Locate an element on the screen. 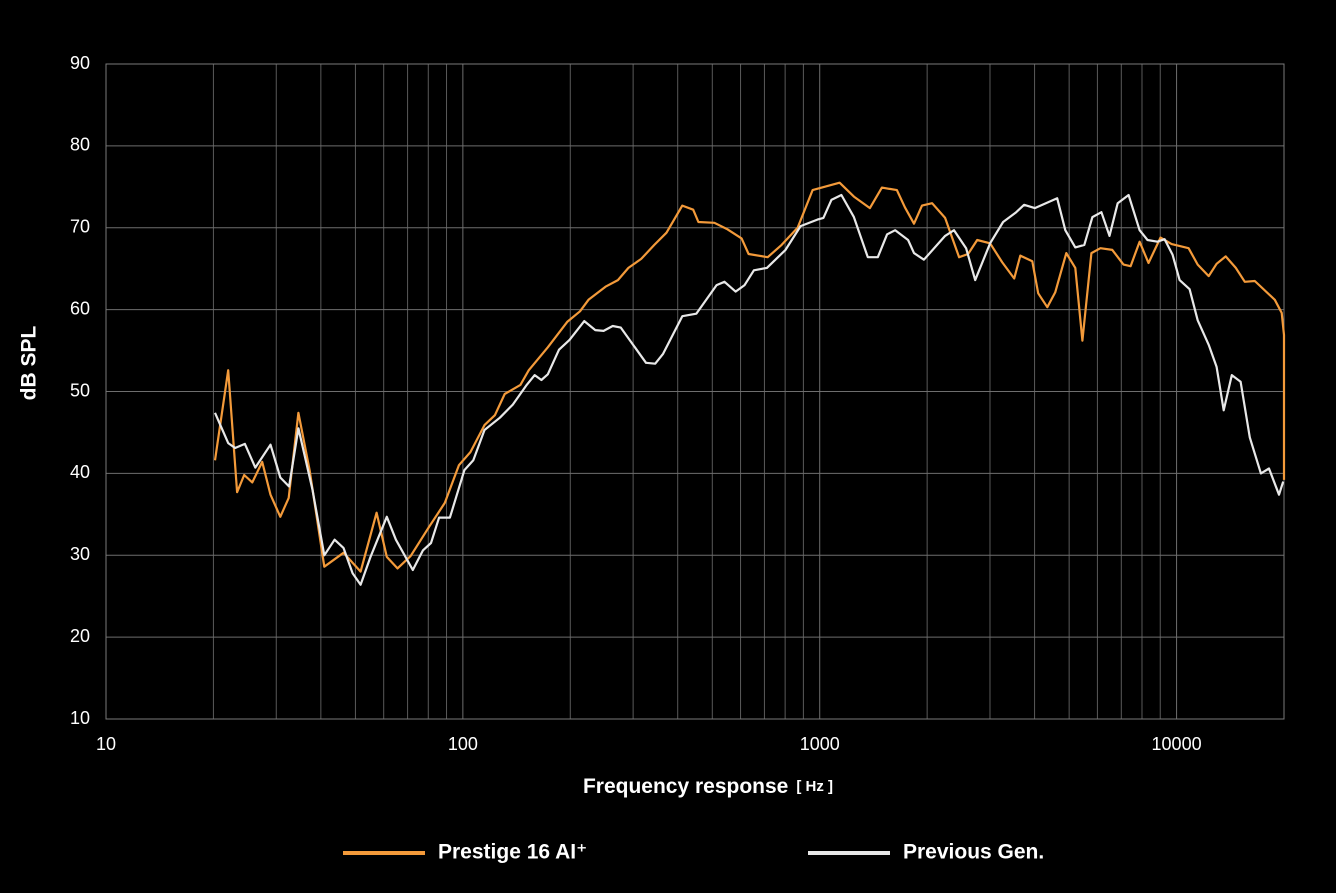 The image size is (1336, 893). x-axis-unit: [ Hz ] is located at coordinates (814, 786).